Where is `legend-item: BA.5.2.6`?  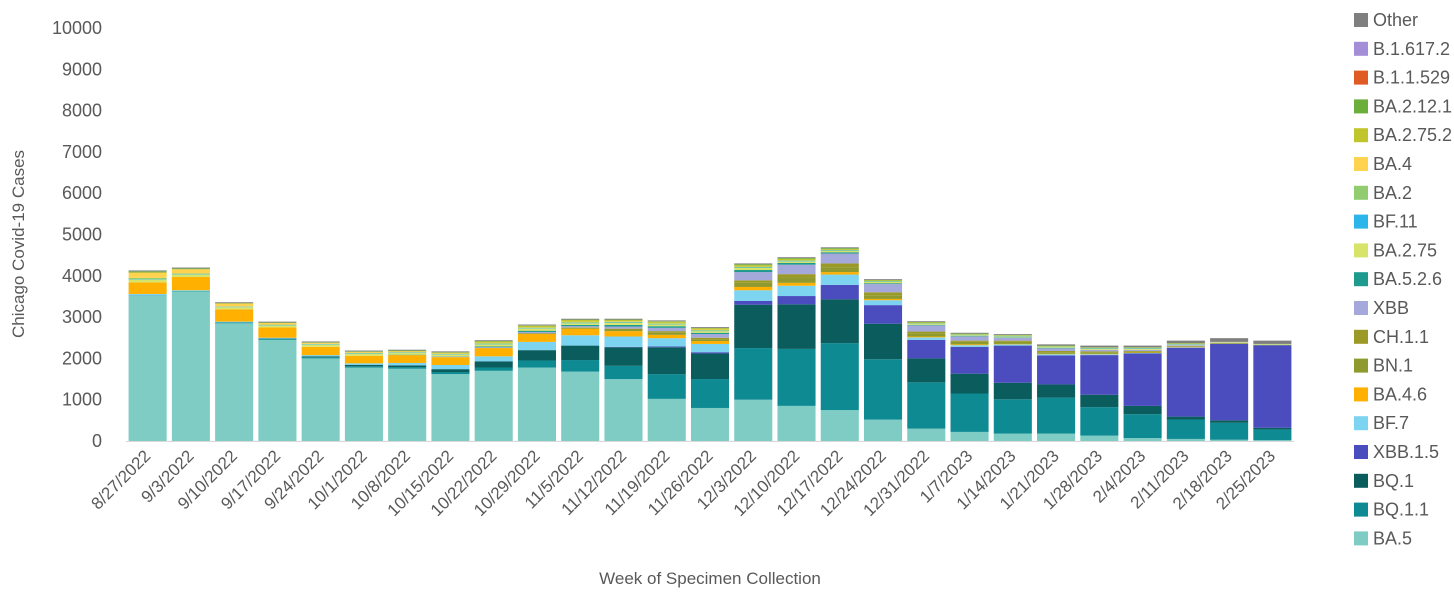
legend-item: BA.5.2.6 is located at coordinates (1398, 279).